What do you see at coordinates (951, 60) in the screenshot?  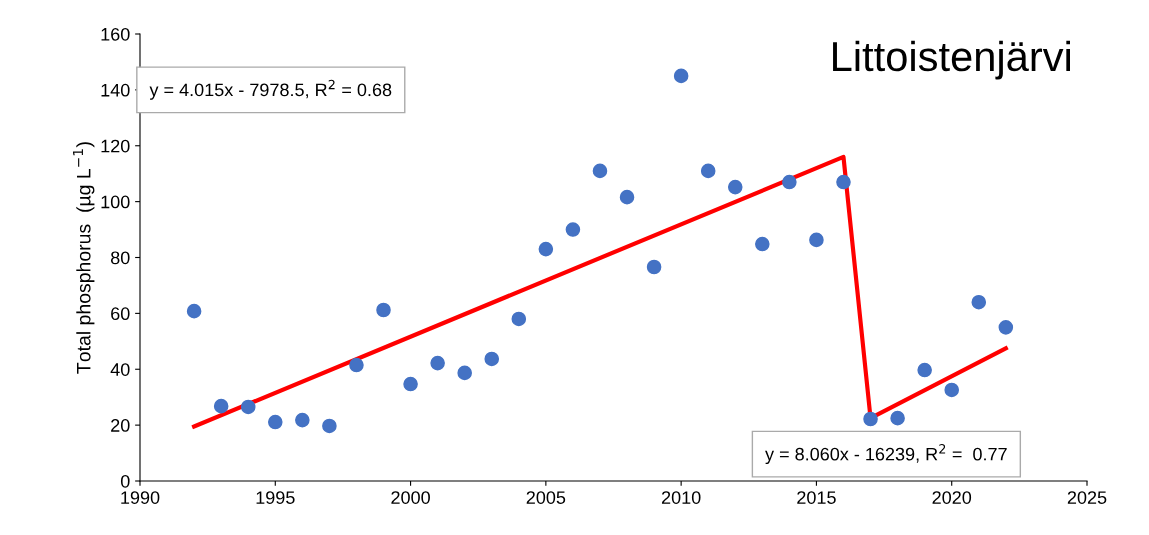 I see `chart-title: Littoistenjärvi` at bounding box center [951, 60].